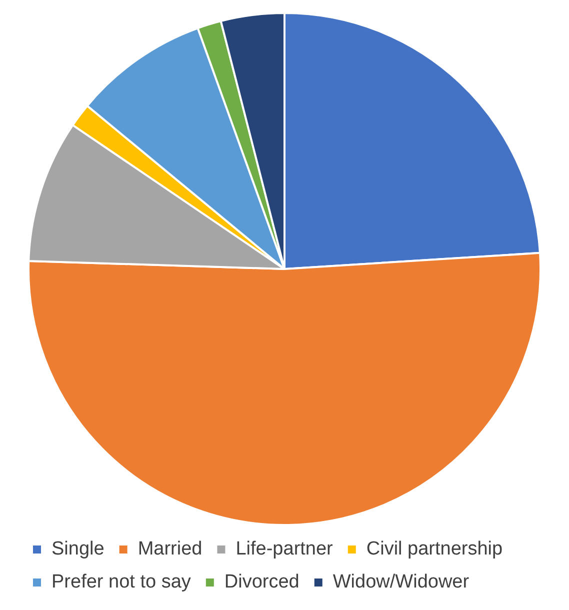  I want to click on legend-label: Widow/Widower, so click(401, 582).